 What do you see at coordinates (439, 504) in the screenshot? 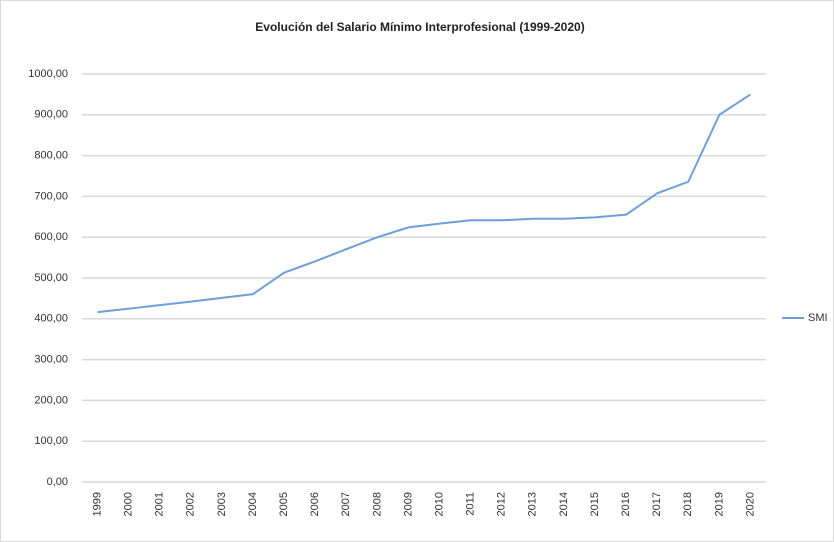
I see `x-tick-label: 2010` at bounding box center [439, 504].